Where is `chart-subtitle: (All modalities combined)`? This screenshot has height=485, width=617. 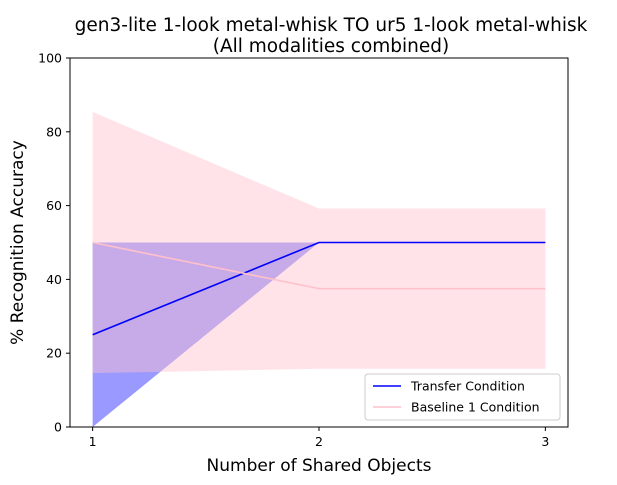 chart-subtitle: (All modalities combined) is located at coordinates (331, 46).